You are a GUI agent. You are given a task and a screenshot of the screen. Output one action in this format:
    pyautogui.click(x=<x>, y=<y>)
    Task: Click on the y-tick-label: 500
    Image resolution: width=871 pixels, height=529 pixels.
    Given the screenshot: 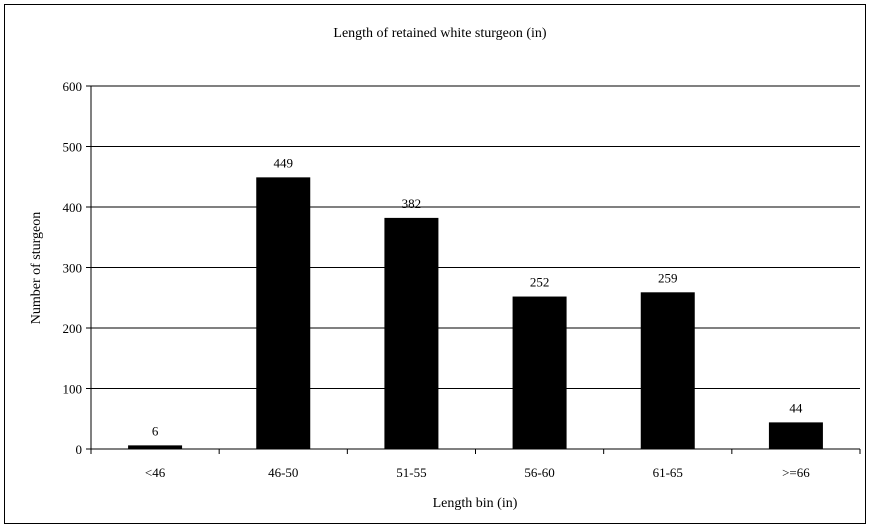 What is the action you would take?
    pyautogui.click(x=73, y=147)
    